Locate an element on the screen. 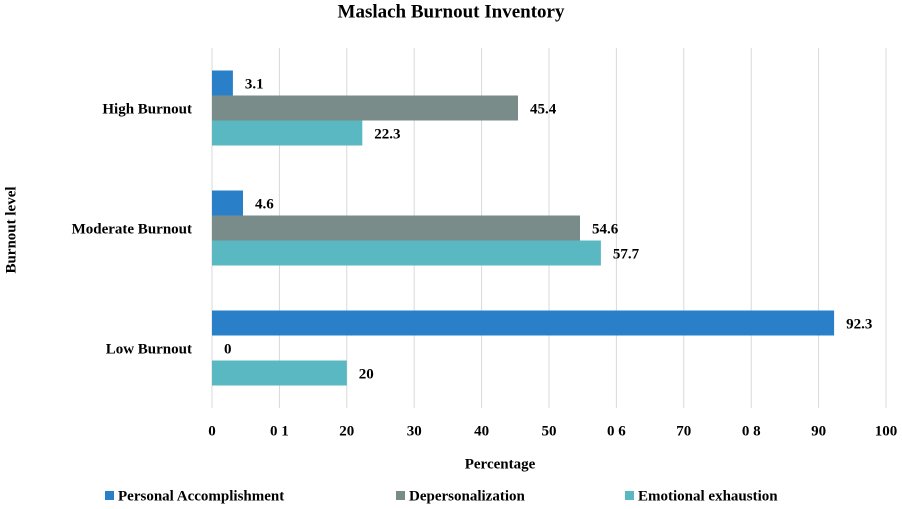 This screenshot has height=509, width=902. x-tick-label: 100 is located at coordinates (886, 431).